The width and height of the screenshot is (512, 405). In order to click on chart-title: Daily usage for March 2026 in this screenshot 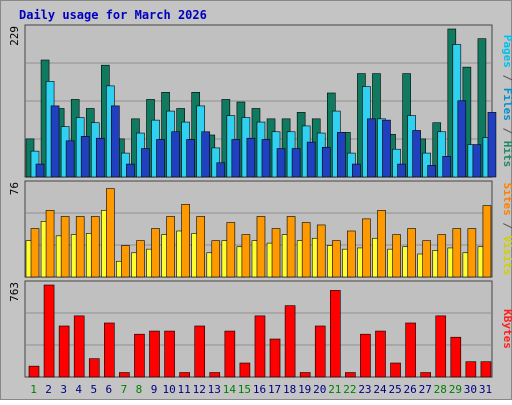, I will do `click(113, 15)`.